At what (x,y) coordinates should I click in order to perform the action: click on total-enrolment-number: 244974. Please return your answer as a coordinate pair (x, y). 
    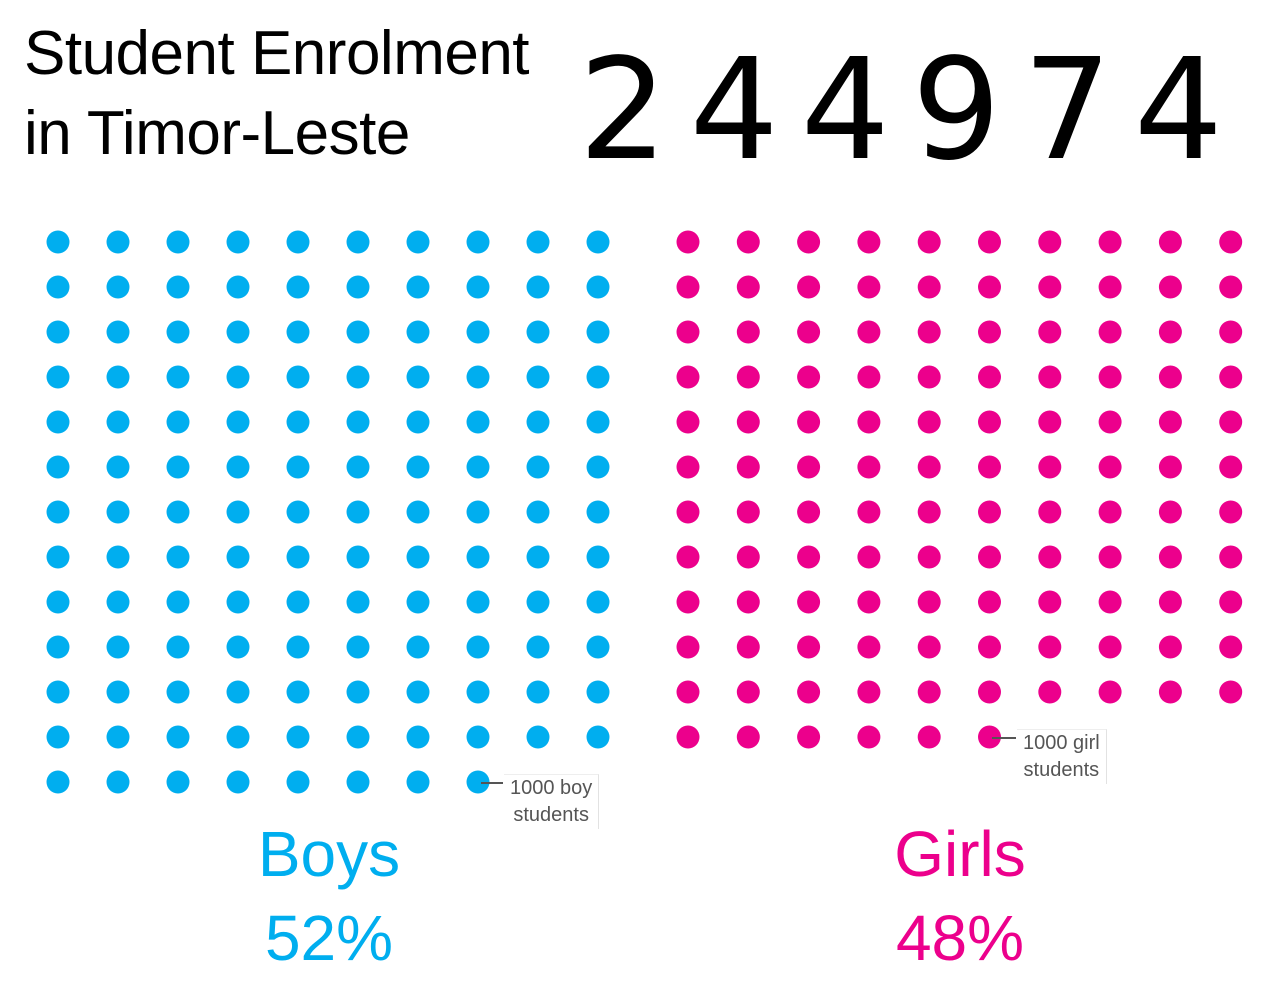
    Looking at the image, I should click on (911, 110).